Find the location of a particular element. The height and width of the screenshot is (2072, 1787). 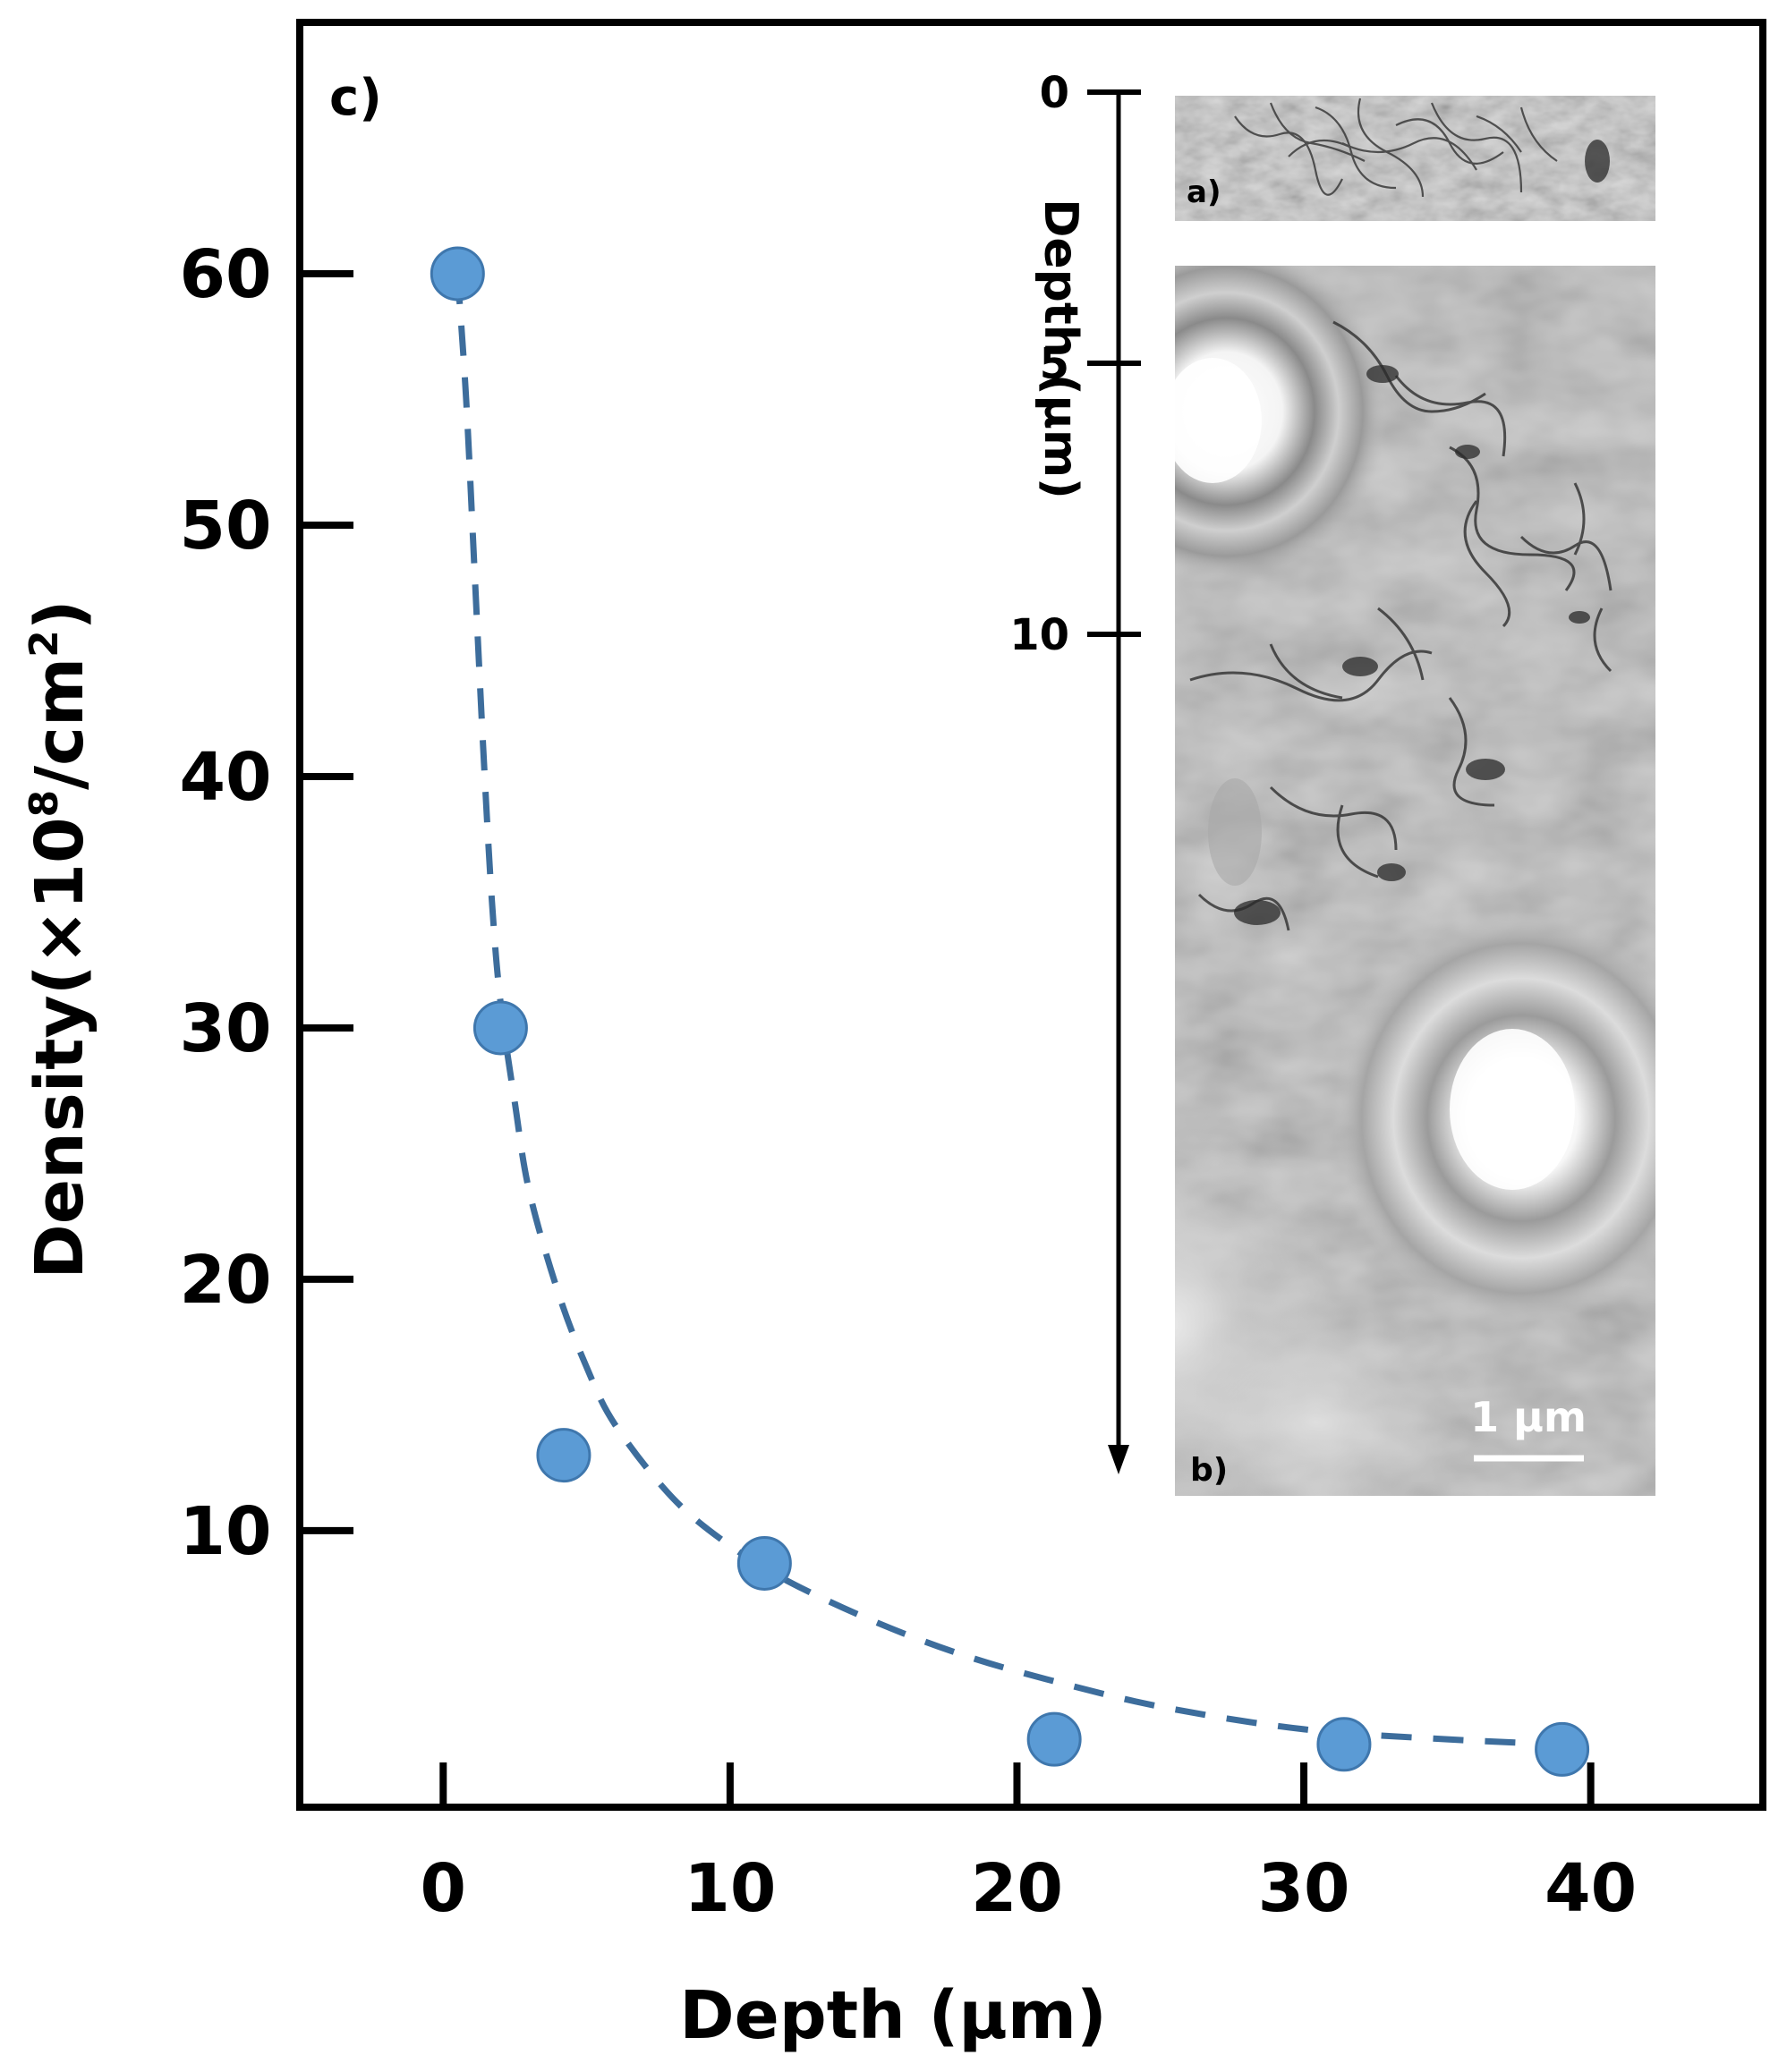

x-tick-label: 0 is located at coordinates (444, 1889).